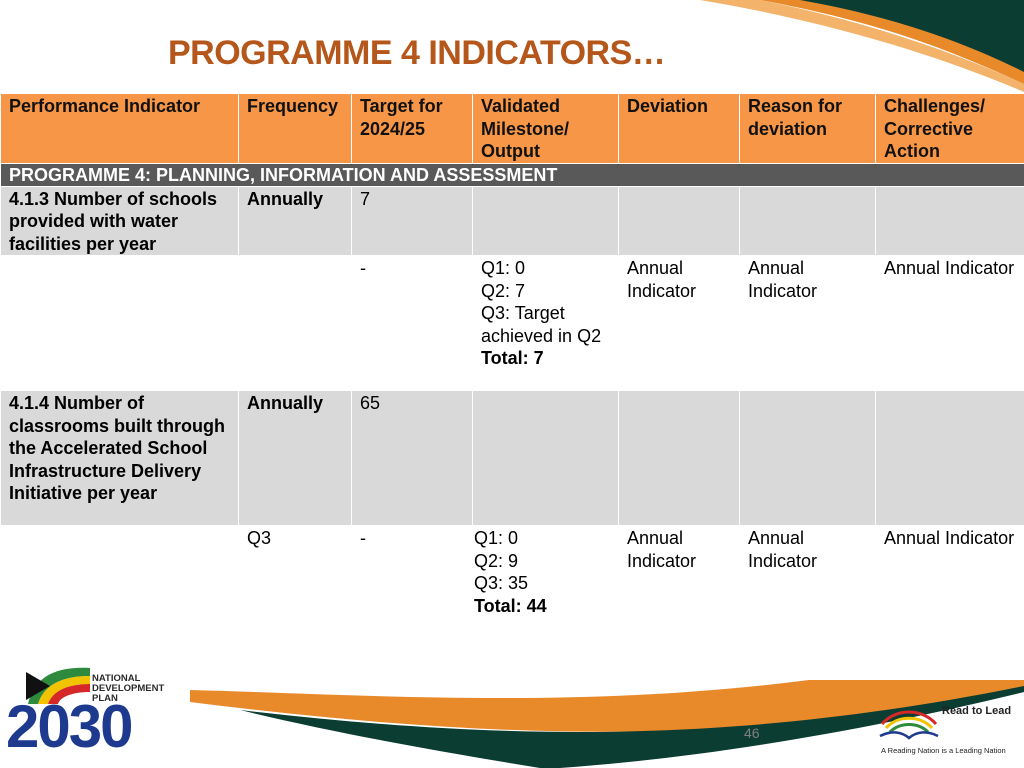 Image resolution: width=1024 pixels, height=768 pixels. Describe the element at coordinates (116, 678) in the screenshot. I see `ndp-line-1: NATIONAL` at that location.